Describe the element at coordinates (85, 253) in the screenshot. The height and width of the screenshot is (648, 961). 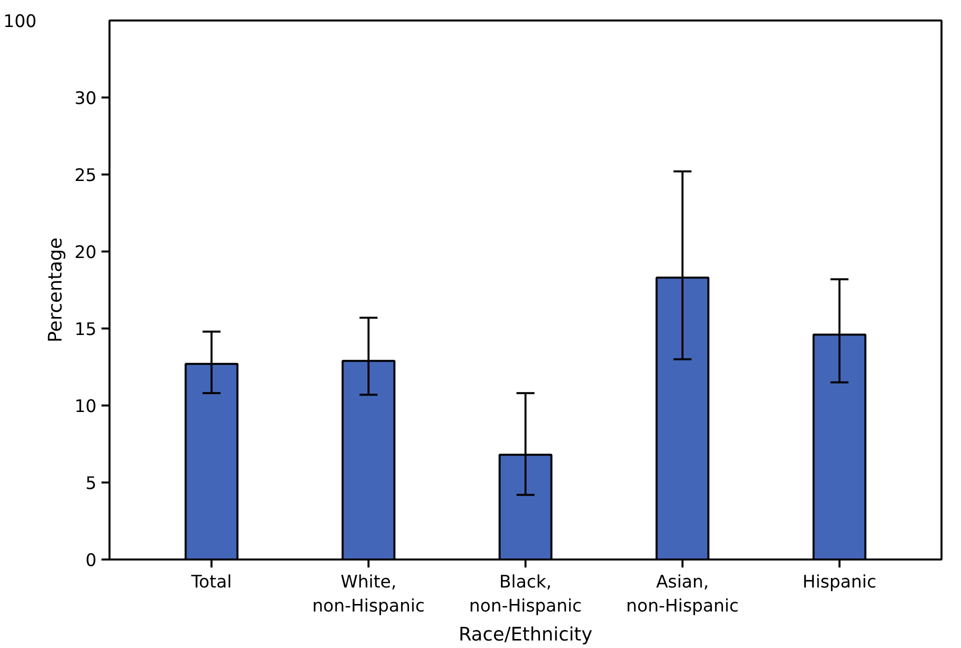
I see `y-tick-label: 20` at that location.